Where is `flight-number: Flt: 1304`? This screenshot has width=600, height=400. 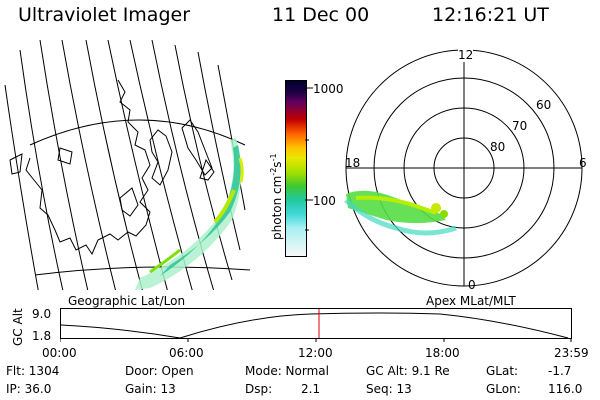 flight-number: Flt: 1304 is located at coordinates (33, 371).